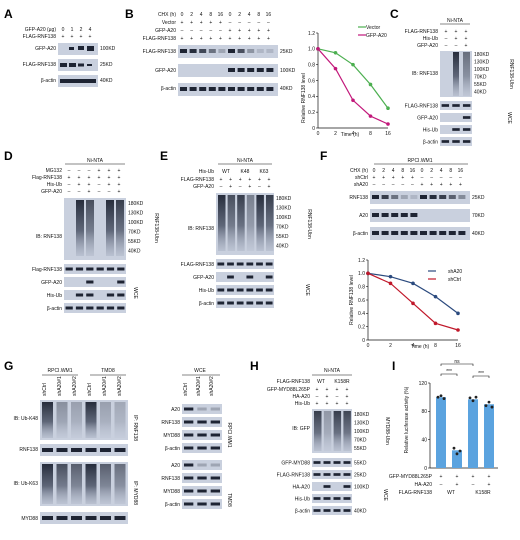  Describe the element at coordinates (260, 51) in the screenshot. I see `b-rnf-band` at that location.